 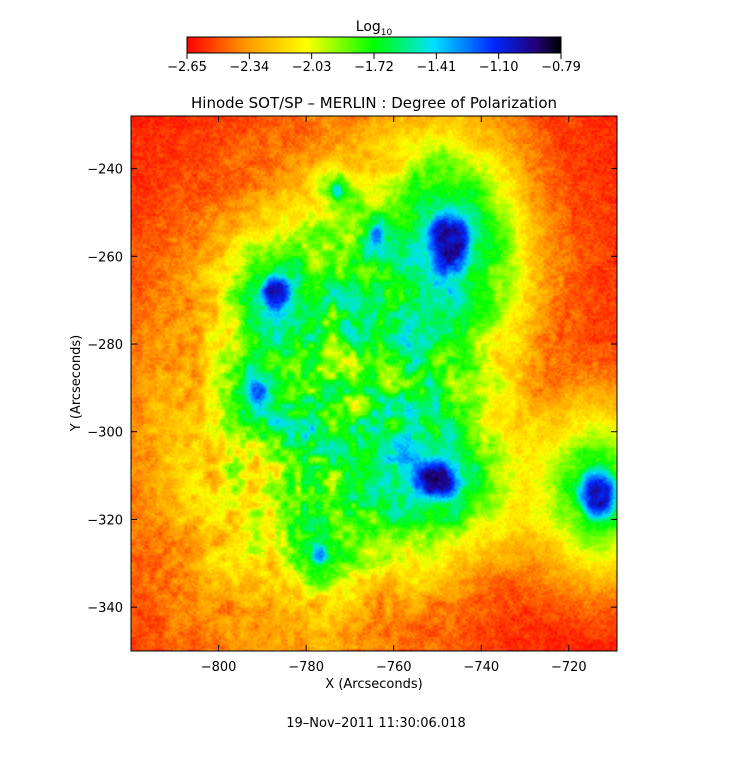 I want to click on y-tick-label: −240, so click(x=105, y=170).